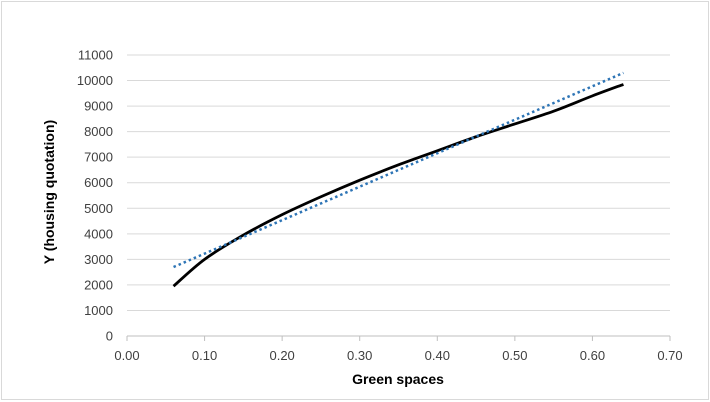  What do you see at coordinates (98, 284) in the screenshot?
I see `y-tick-label: 2000` at bounding box center [98, 284].